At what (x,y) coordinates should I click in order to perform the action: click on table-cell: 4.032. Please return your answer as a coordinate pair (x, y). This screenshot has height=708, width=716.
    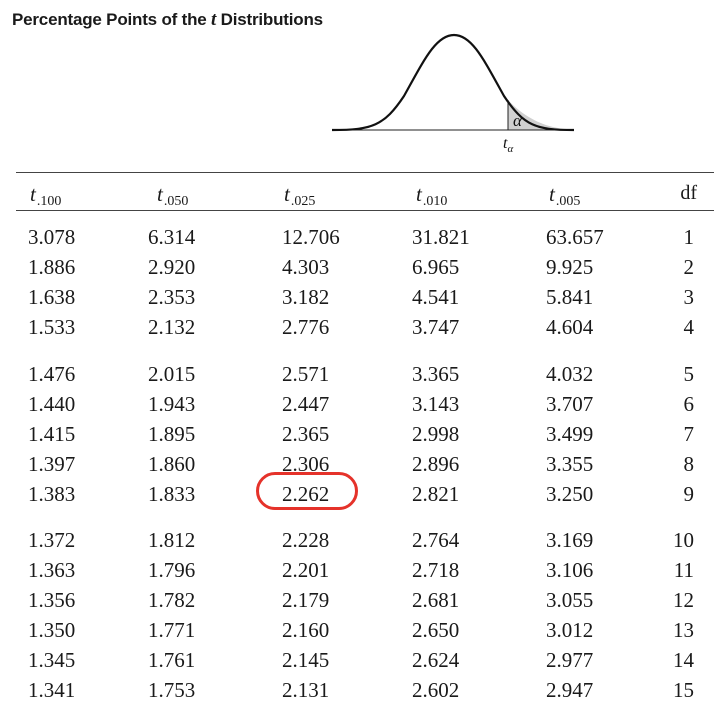
    Looking at the image, I should click on (570, 374).